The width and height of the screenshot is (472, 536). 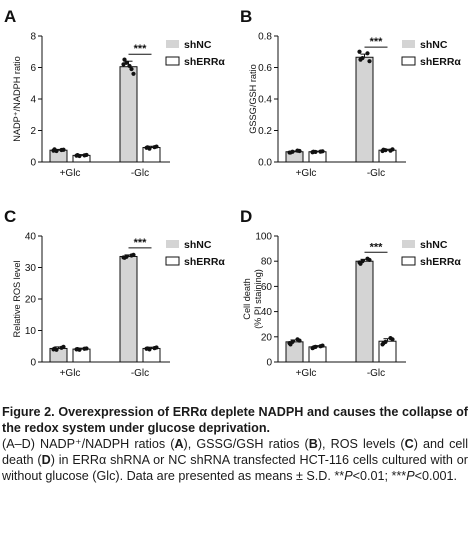 I want to click on y-axis-label: NADP⁺/NADPH ratio, so click(x=17, y=99).